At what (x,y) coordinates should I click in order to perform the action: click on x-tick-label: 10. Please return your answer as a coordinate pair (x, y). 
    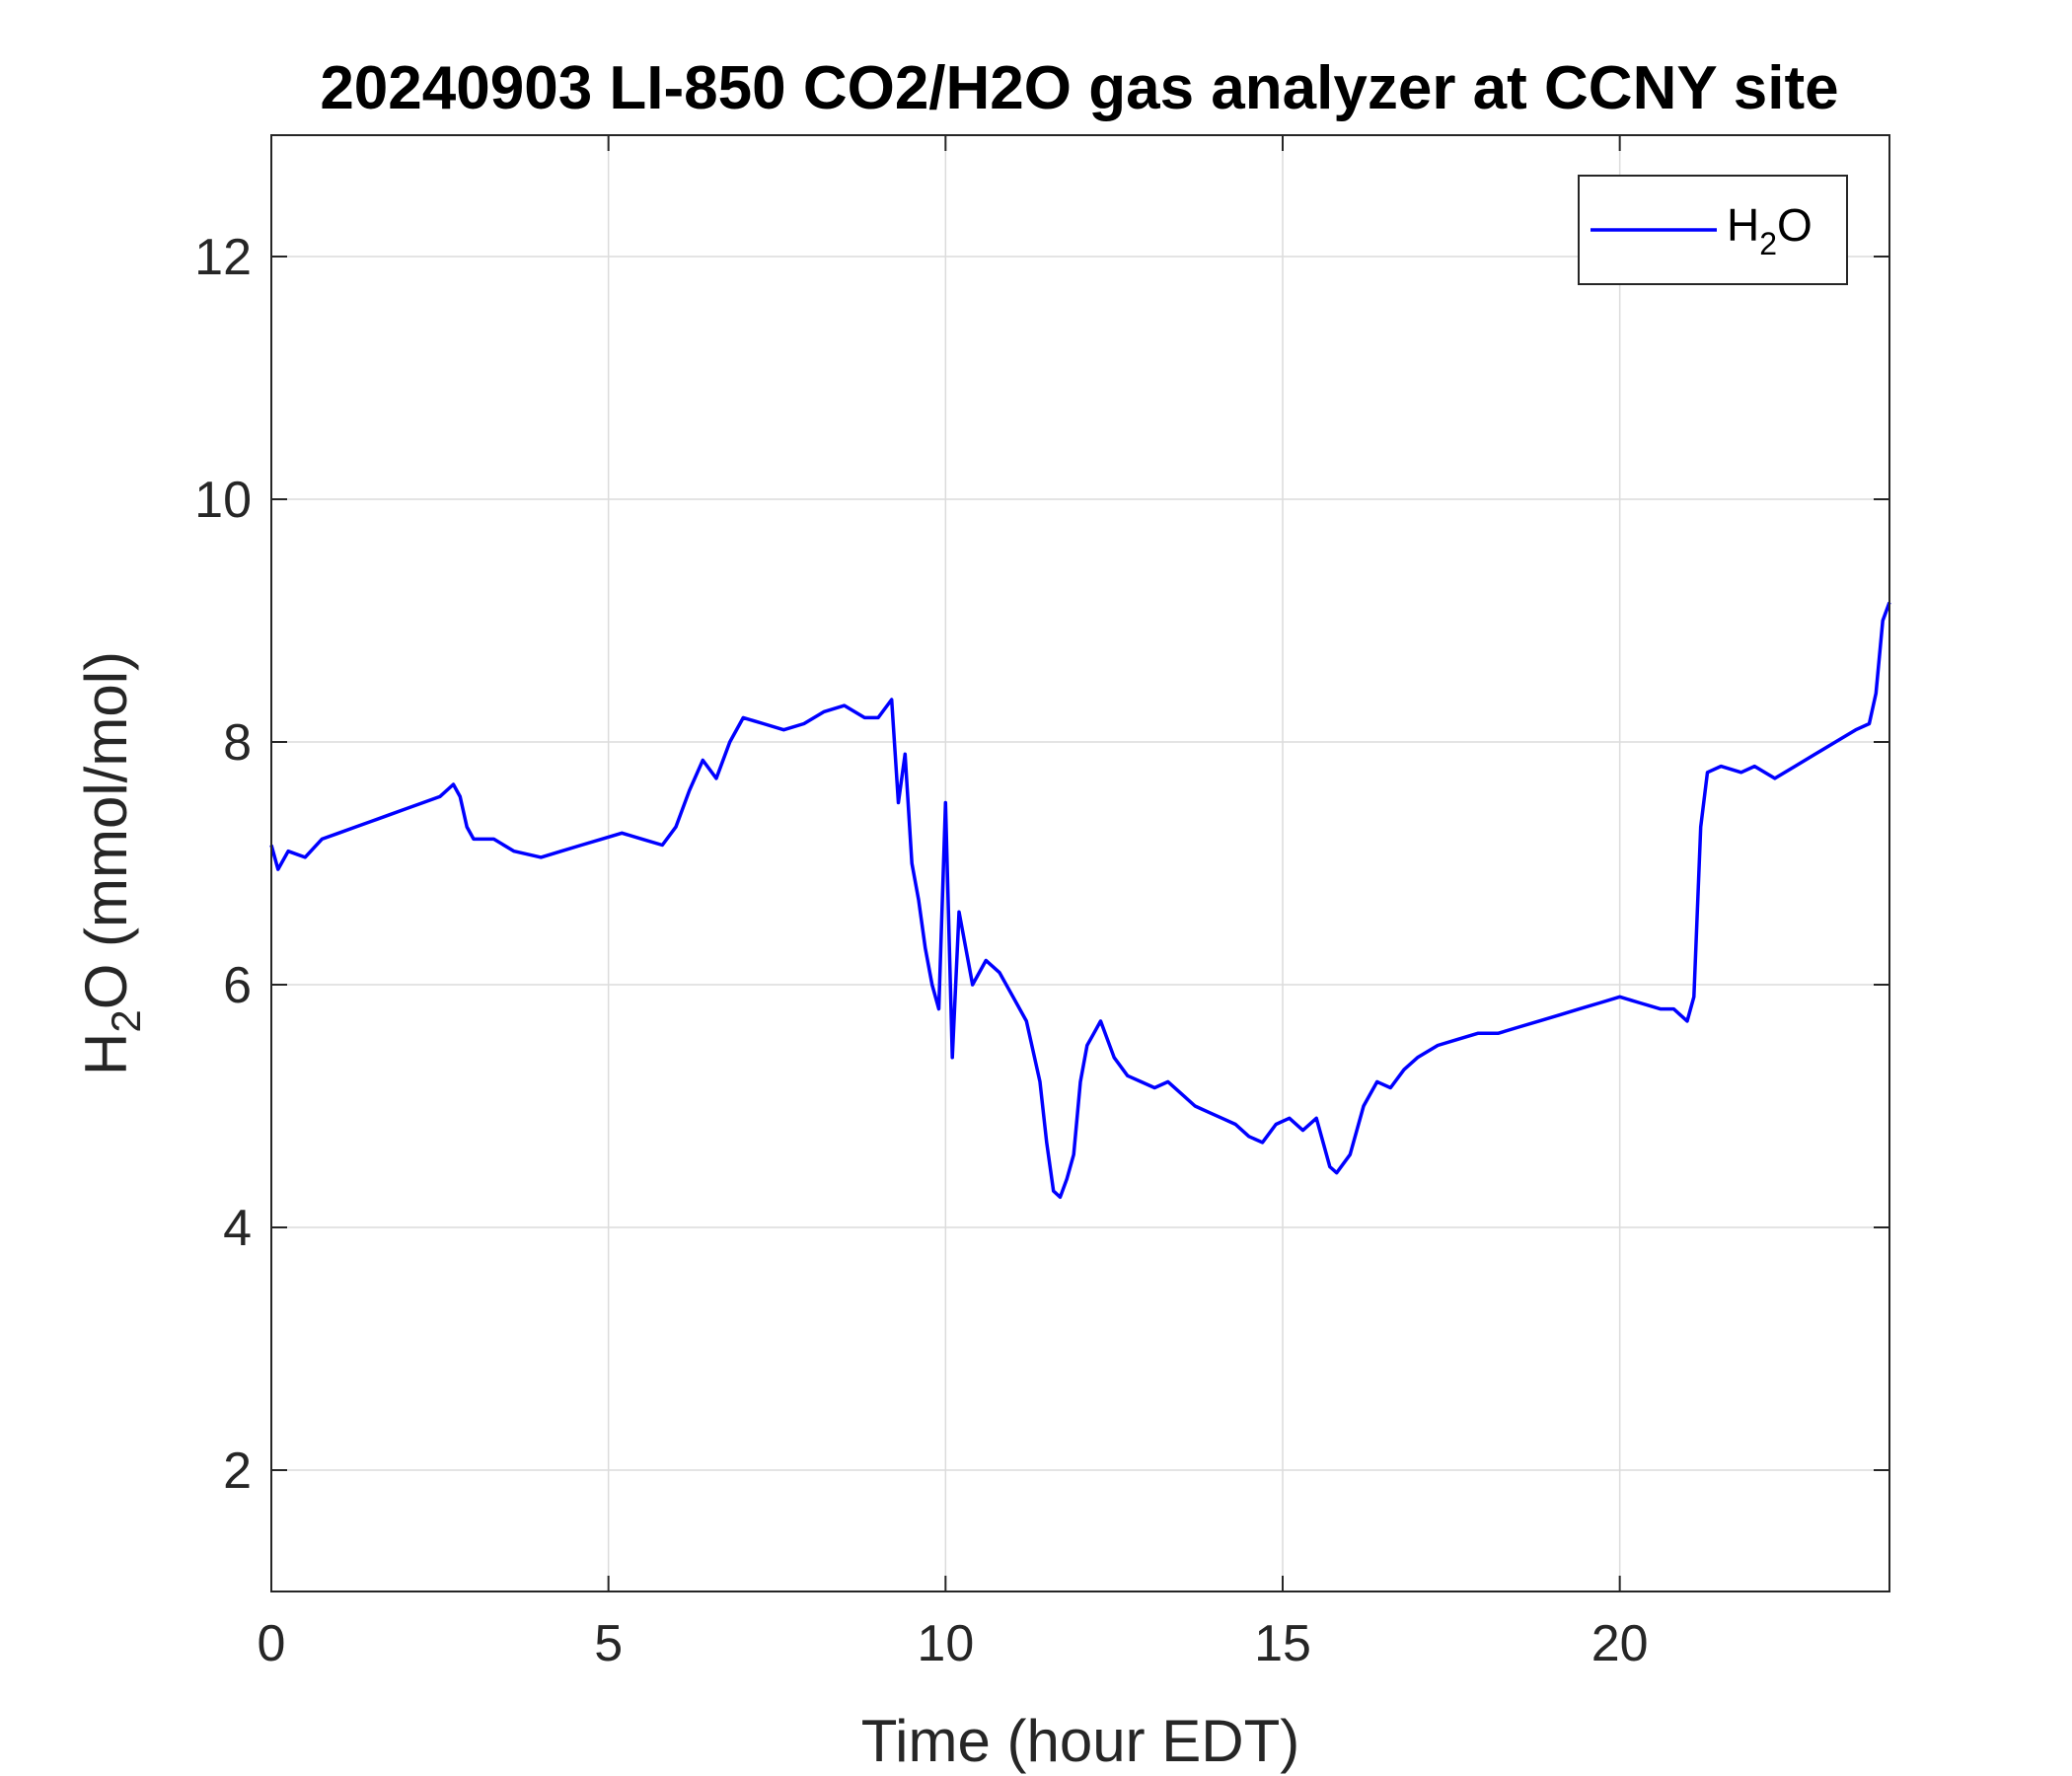
    Looking at the image, I should click on (946, 1644).